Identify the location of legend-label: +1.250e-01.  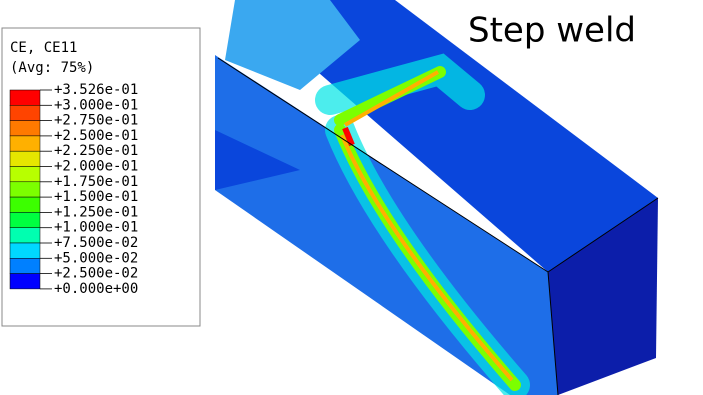
(96, 212).